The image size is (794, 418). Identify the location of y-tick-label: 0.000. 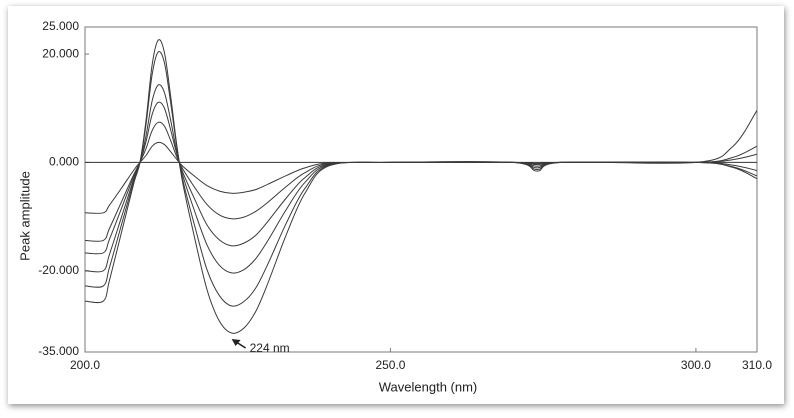
(64, 162).